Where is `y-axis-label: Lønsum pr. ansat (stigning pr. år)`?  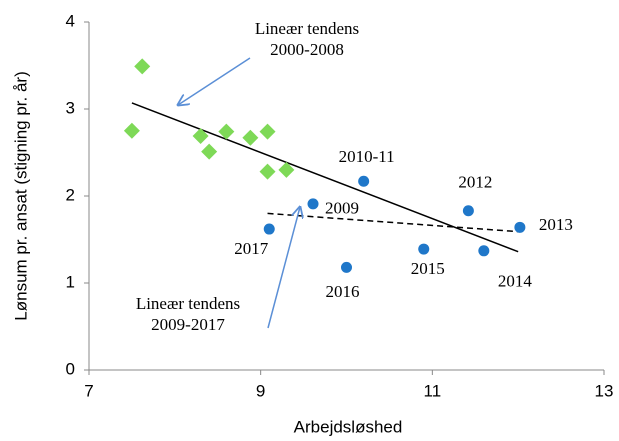 y-axis-label: Lønsum pr. ansat (stigning pr. år) is located at coordinates (20, 195).